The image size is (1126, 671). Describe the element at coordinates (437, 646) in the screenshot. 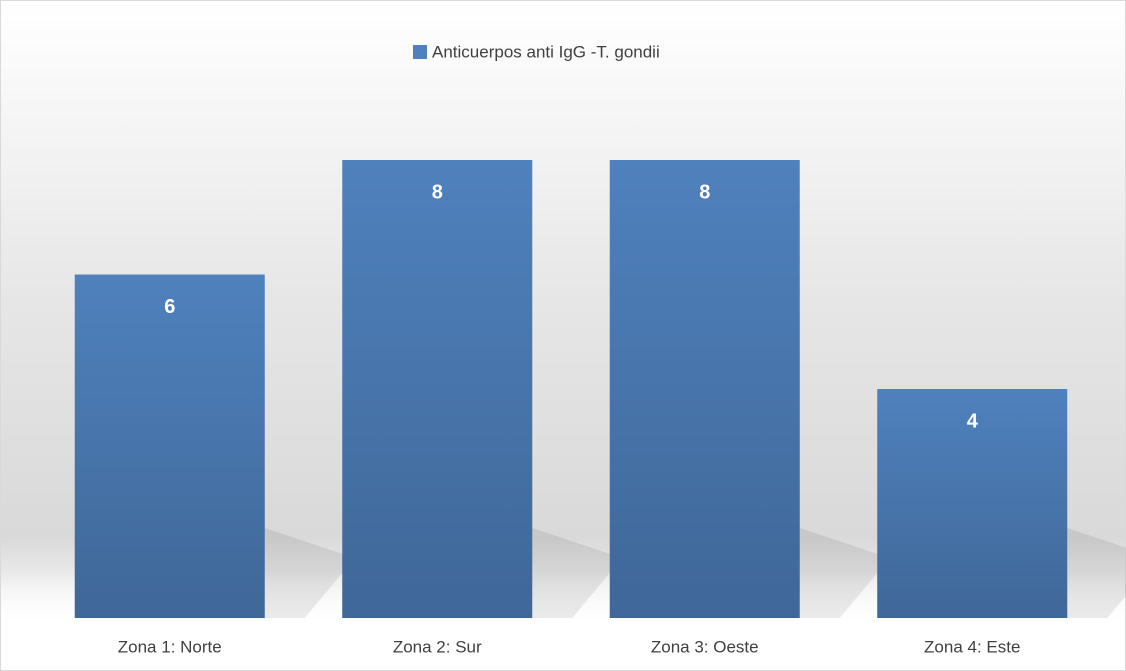

I see `x-tick-label: Zona 2: Sur` at that location.